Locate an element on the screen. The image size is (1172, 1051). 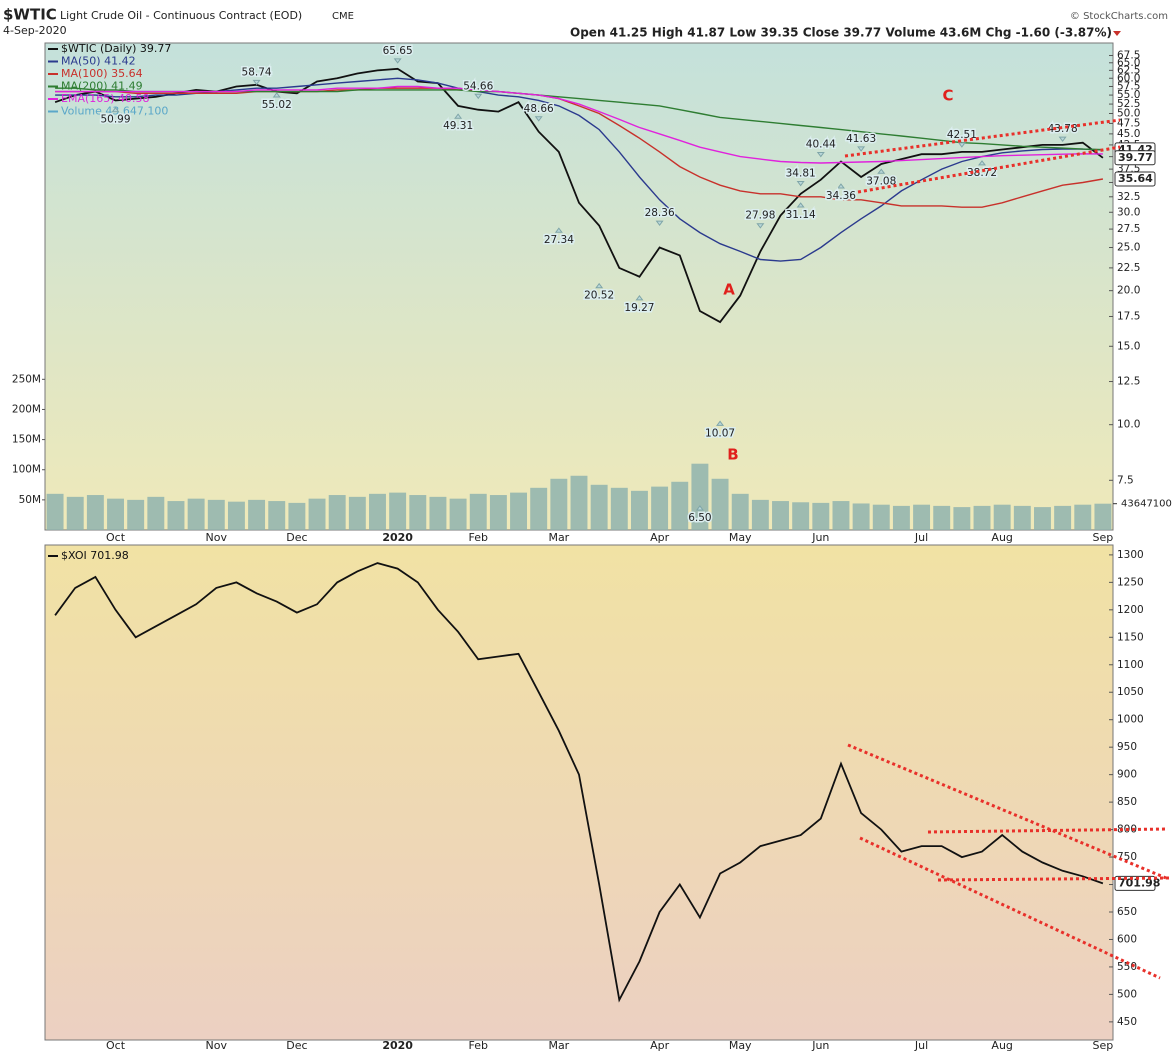
y-tick-label: 52.5 is located at coordinates (1128, 104).